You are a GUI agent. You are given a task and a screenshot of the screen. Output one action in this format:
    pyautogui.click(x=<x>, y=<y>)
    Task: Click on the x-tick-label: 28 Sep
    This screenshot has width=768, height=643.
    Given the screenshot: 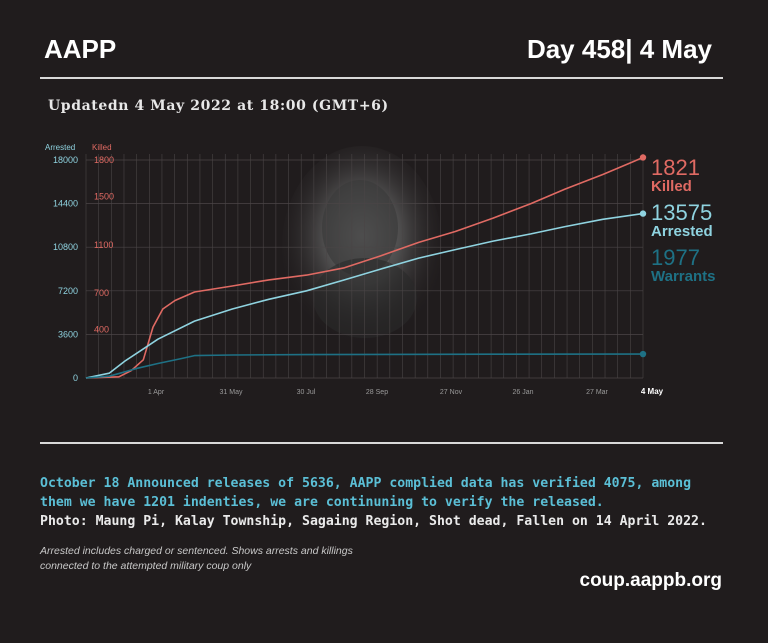 What is the action you would take?
    pyautogui.click(x=377, y=392)
    